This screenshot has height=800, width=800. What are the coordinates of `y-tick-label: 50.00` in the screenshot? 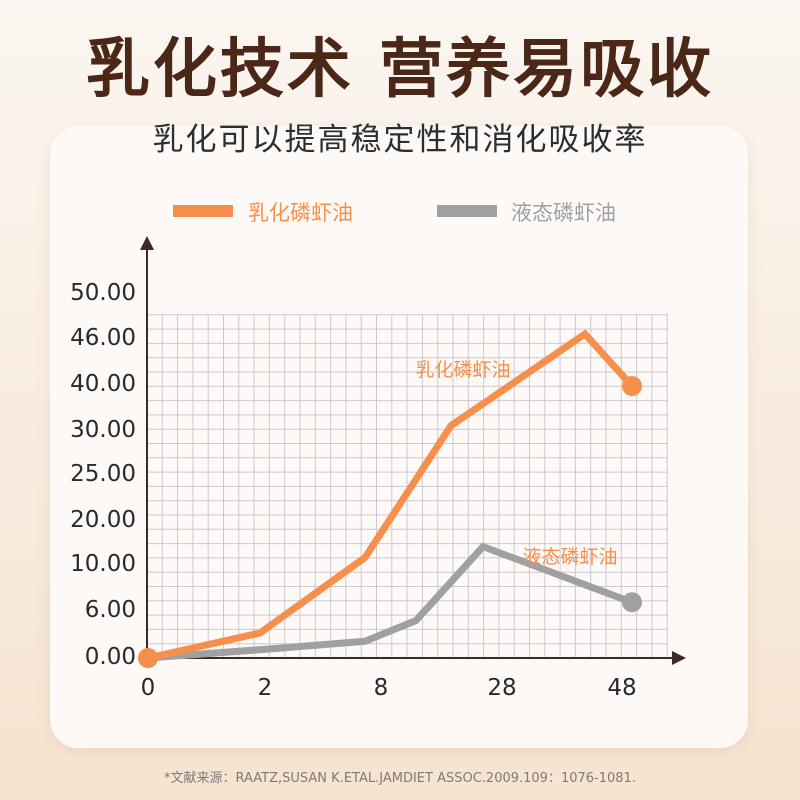 It's located at (103, 293).